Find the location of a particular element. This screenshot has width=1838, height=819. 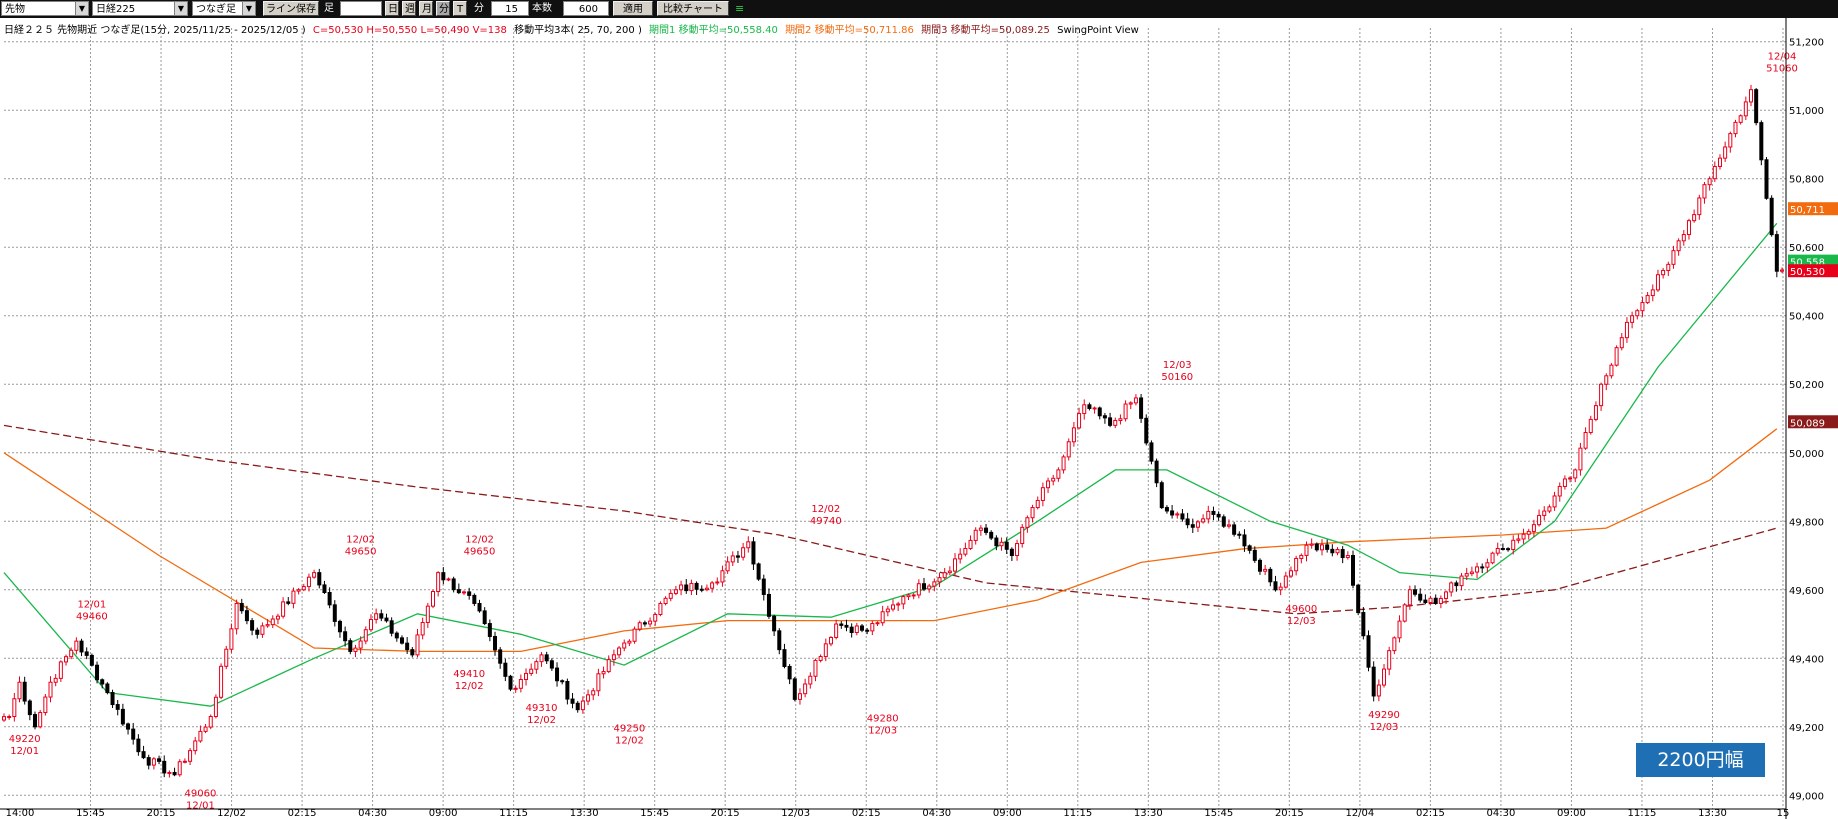

apply-button: 適用 is located at coordinates (633, 8).